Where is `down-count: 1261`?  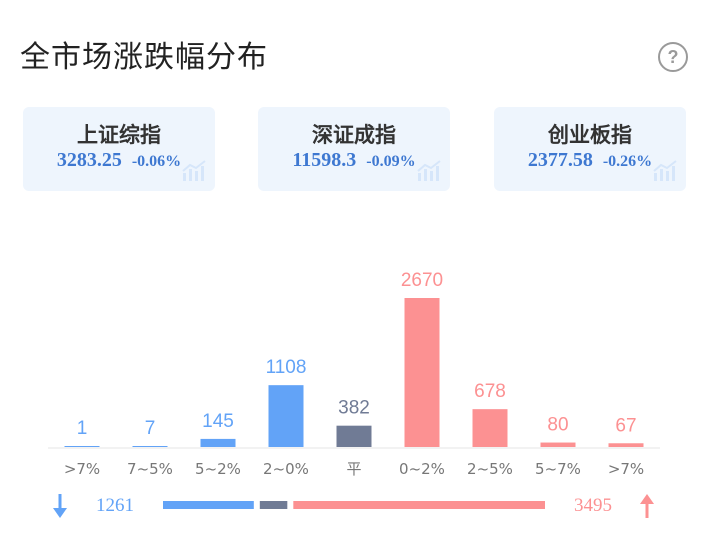 down-count: 1261 is located at coordinates (115, 505).